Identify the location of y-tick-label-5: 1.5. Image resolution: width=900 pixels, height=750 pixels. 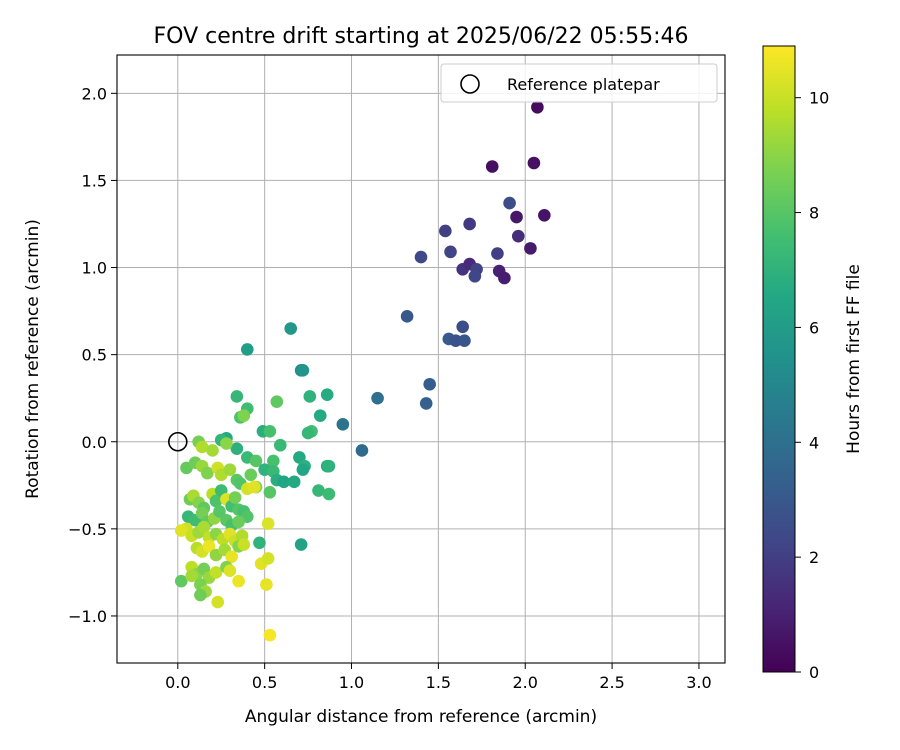
(94, 180).